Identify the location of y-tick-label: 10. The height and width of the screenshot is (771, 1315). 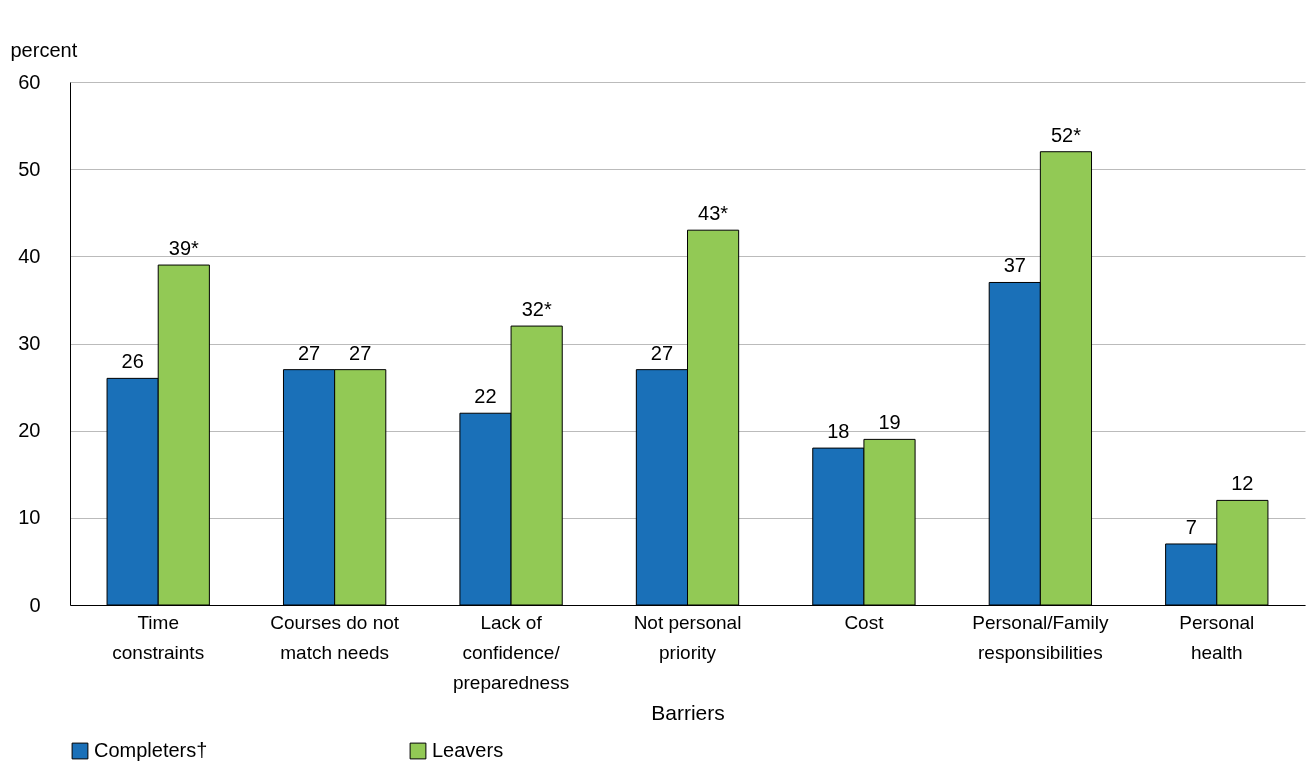
(29, 517).